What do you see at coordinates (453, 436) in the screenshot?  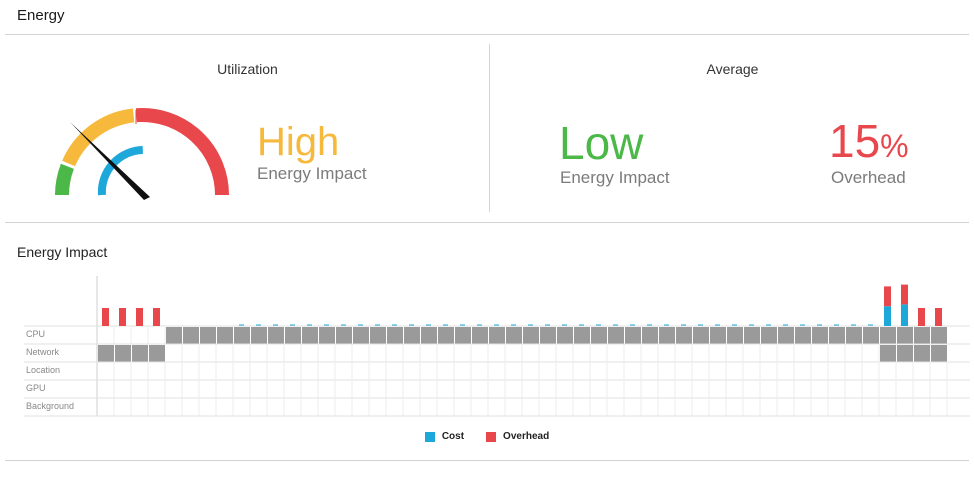 I see `legend-label-cost: Cost` at bounding box center [453, 436].